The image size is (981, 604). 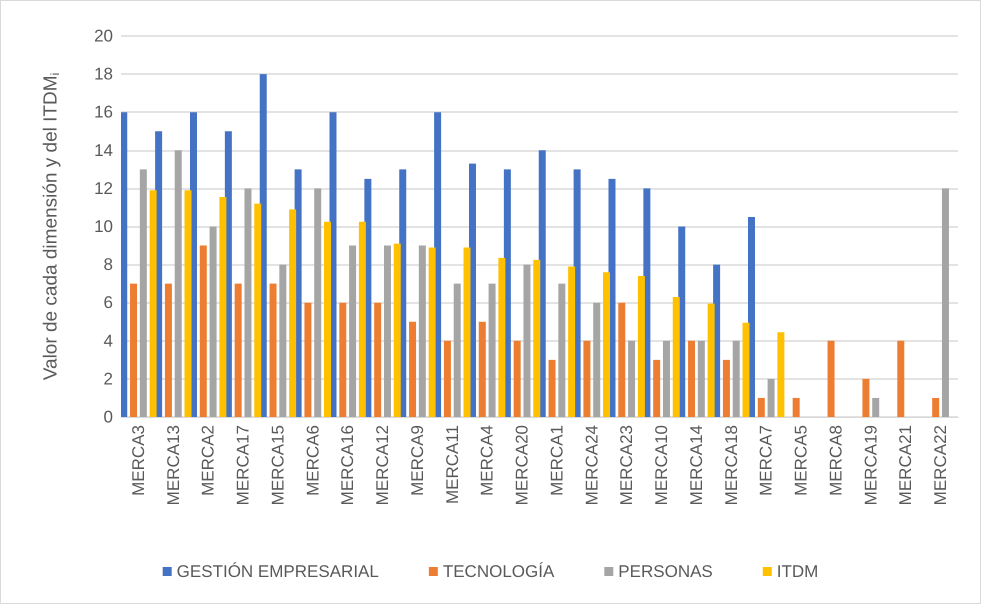 What do you see at coordinates (103, 226) in the screenshot?
I see `y-tick-label: 10` at bounding box center [103, 226].